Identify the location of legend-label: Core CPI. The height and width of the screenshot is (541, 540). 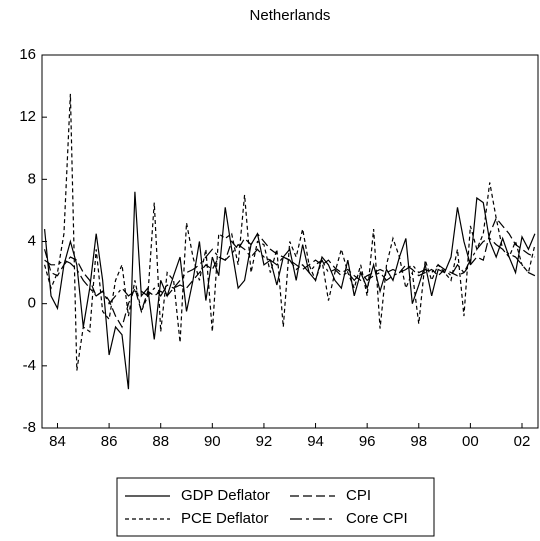
(377, 518).